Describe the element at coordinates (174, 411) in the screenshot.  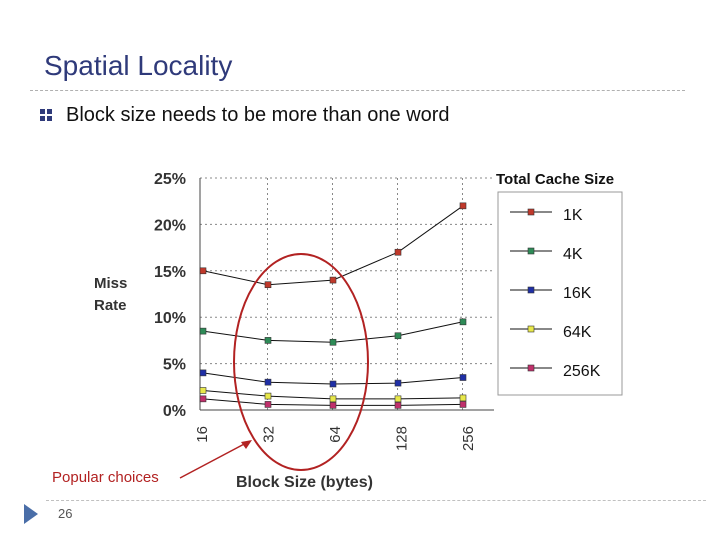
I see `y-tick-label: 0%` at that location.